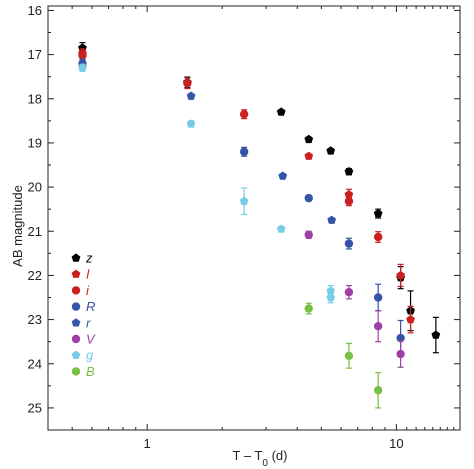 The width and height of the screenshot is (474, 469). What do you see at coordinates (35, 10) in the screenshot?
I see `y-tick-label: 16` at bounding box center [35, 10].